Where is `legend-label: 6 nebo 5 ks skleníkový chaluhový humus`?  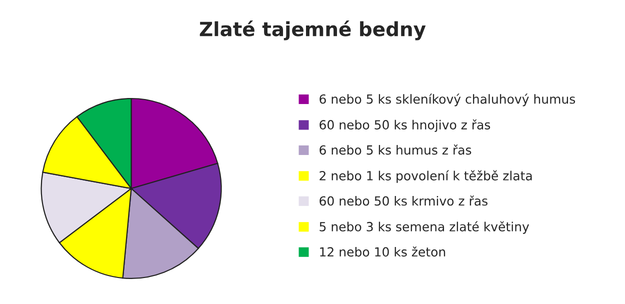 legend-label: 6 nebo 5 ks skleníkový chaluhový humus is located at coordinates (448, 100).